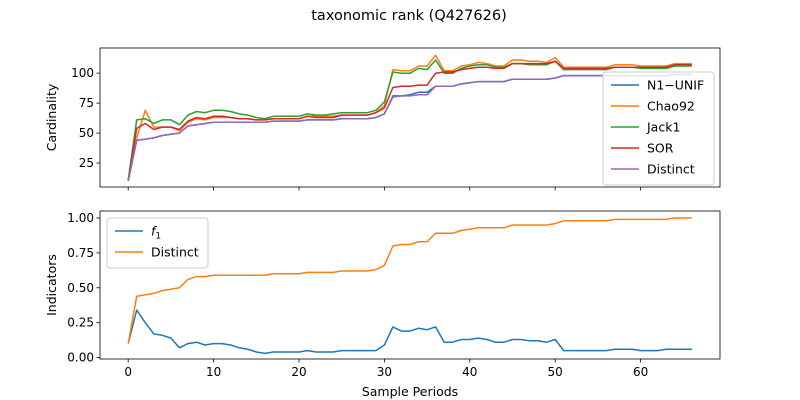 The height and width of the screenshot is (400, 800). I want to click on x-tick-label: 60, so click(640, 372).